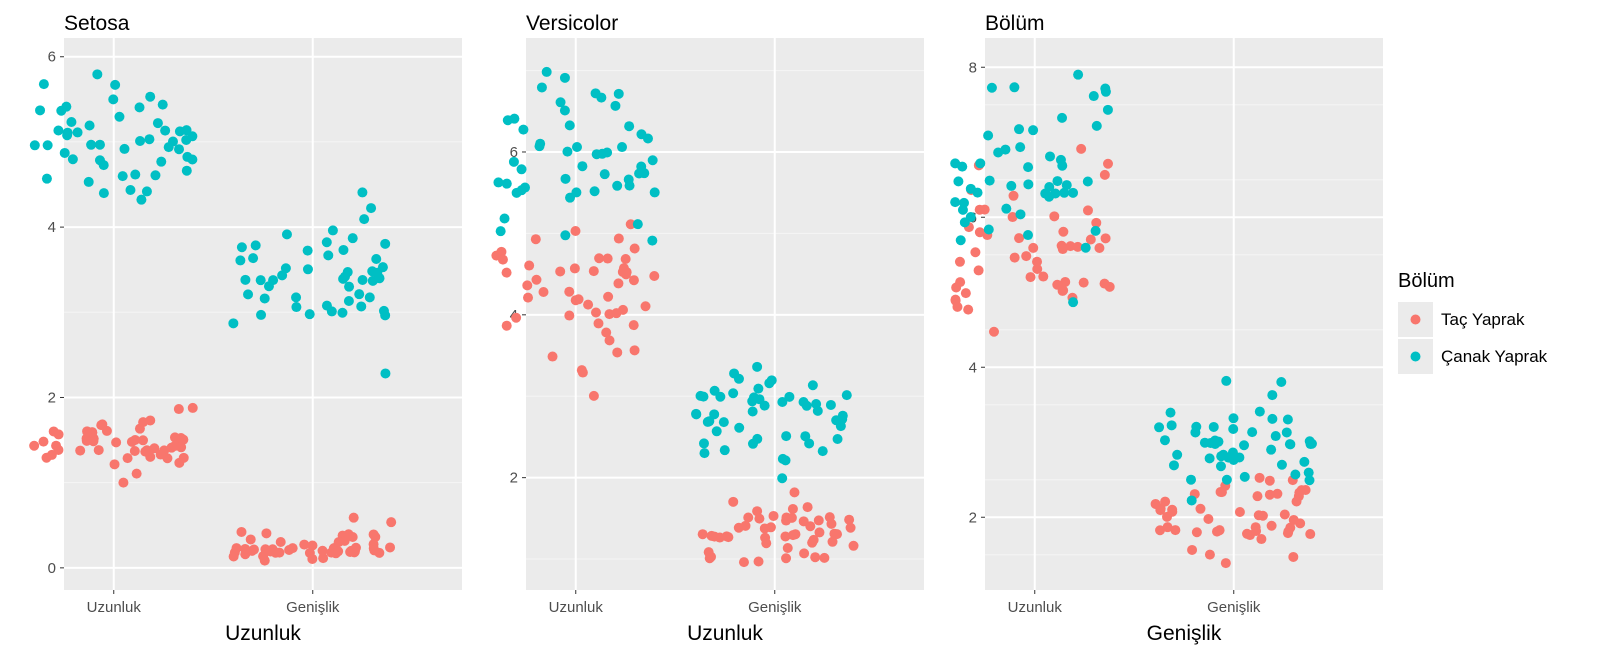  Describe the element at coordinates (52, 568) in the screenshot. I see `y-tick-label: 0` at that location.